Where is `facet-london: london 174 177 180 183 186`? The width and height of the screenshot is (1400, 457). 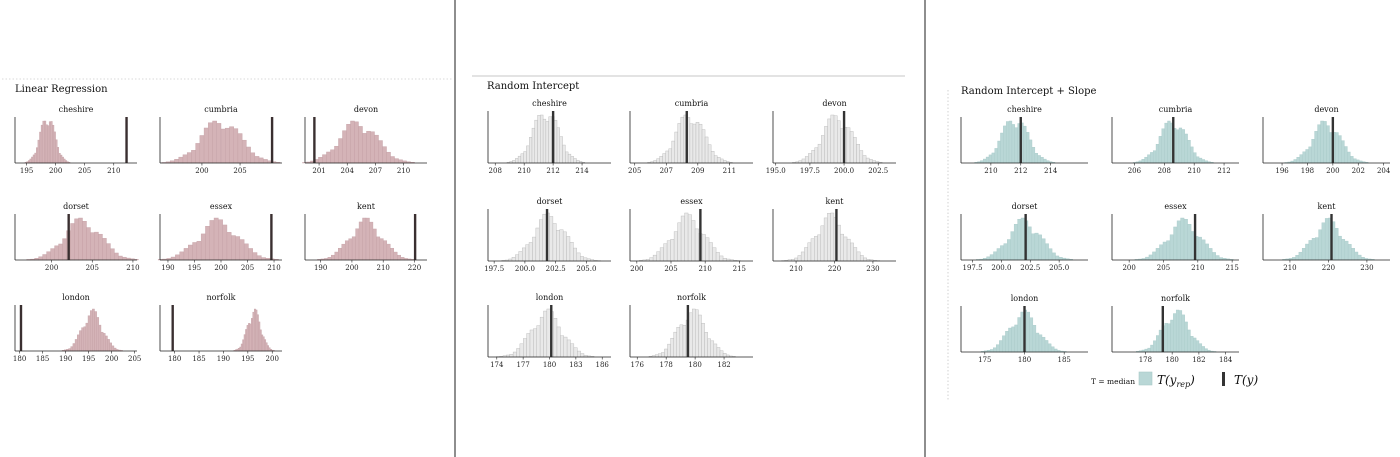 facet-london: london 174 177 180 183 186 is located at coordinates (549, 331).